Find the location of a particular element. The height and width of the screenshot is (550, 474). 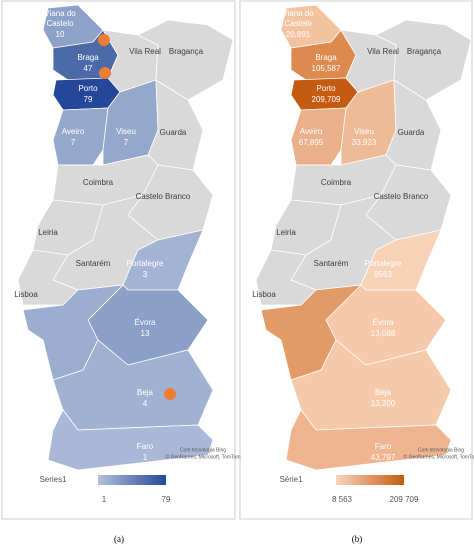

district-value: 13,088 is located at coordinates (383, 333).